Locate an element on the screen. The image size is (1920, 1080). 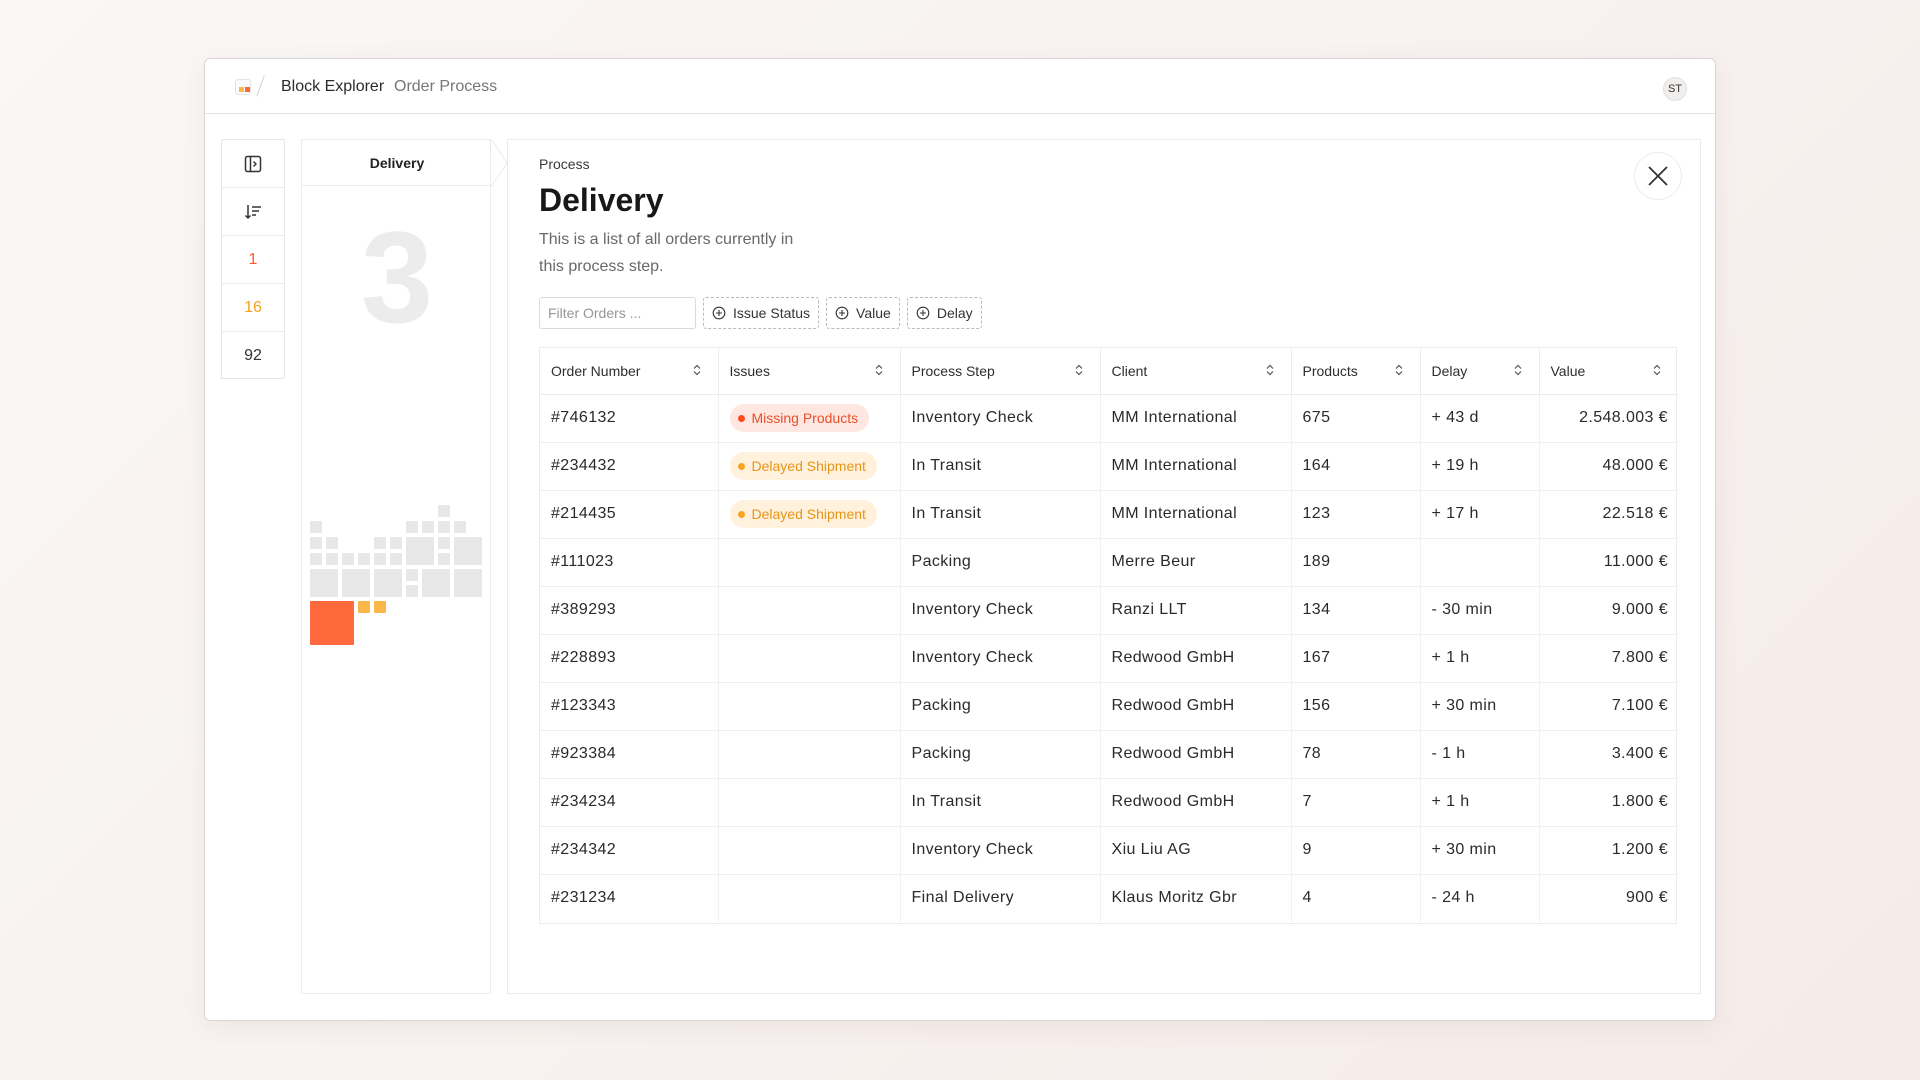
cell-delay: + 19 h is located at coordinates (1480, 466).